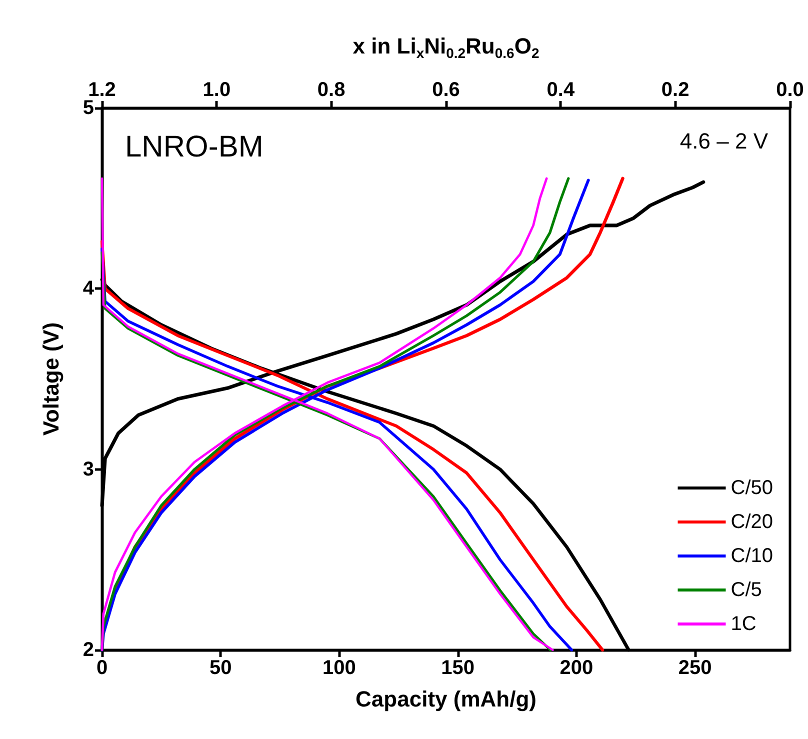 The image size is (808, 739). What do you see at coordinates (88, 650) in the screenshot?
I see `y-tick-label: 2` at bounding box center [88, 650].